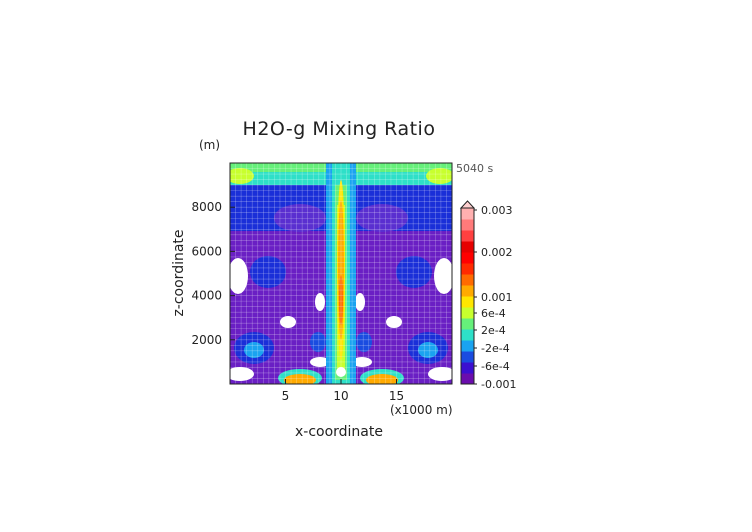 This screenshot has width=752, height=532. I want to click on colorbar, so click(467, 292).